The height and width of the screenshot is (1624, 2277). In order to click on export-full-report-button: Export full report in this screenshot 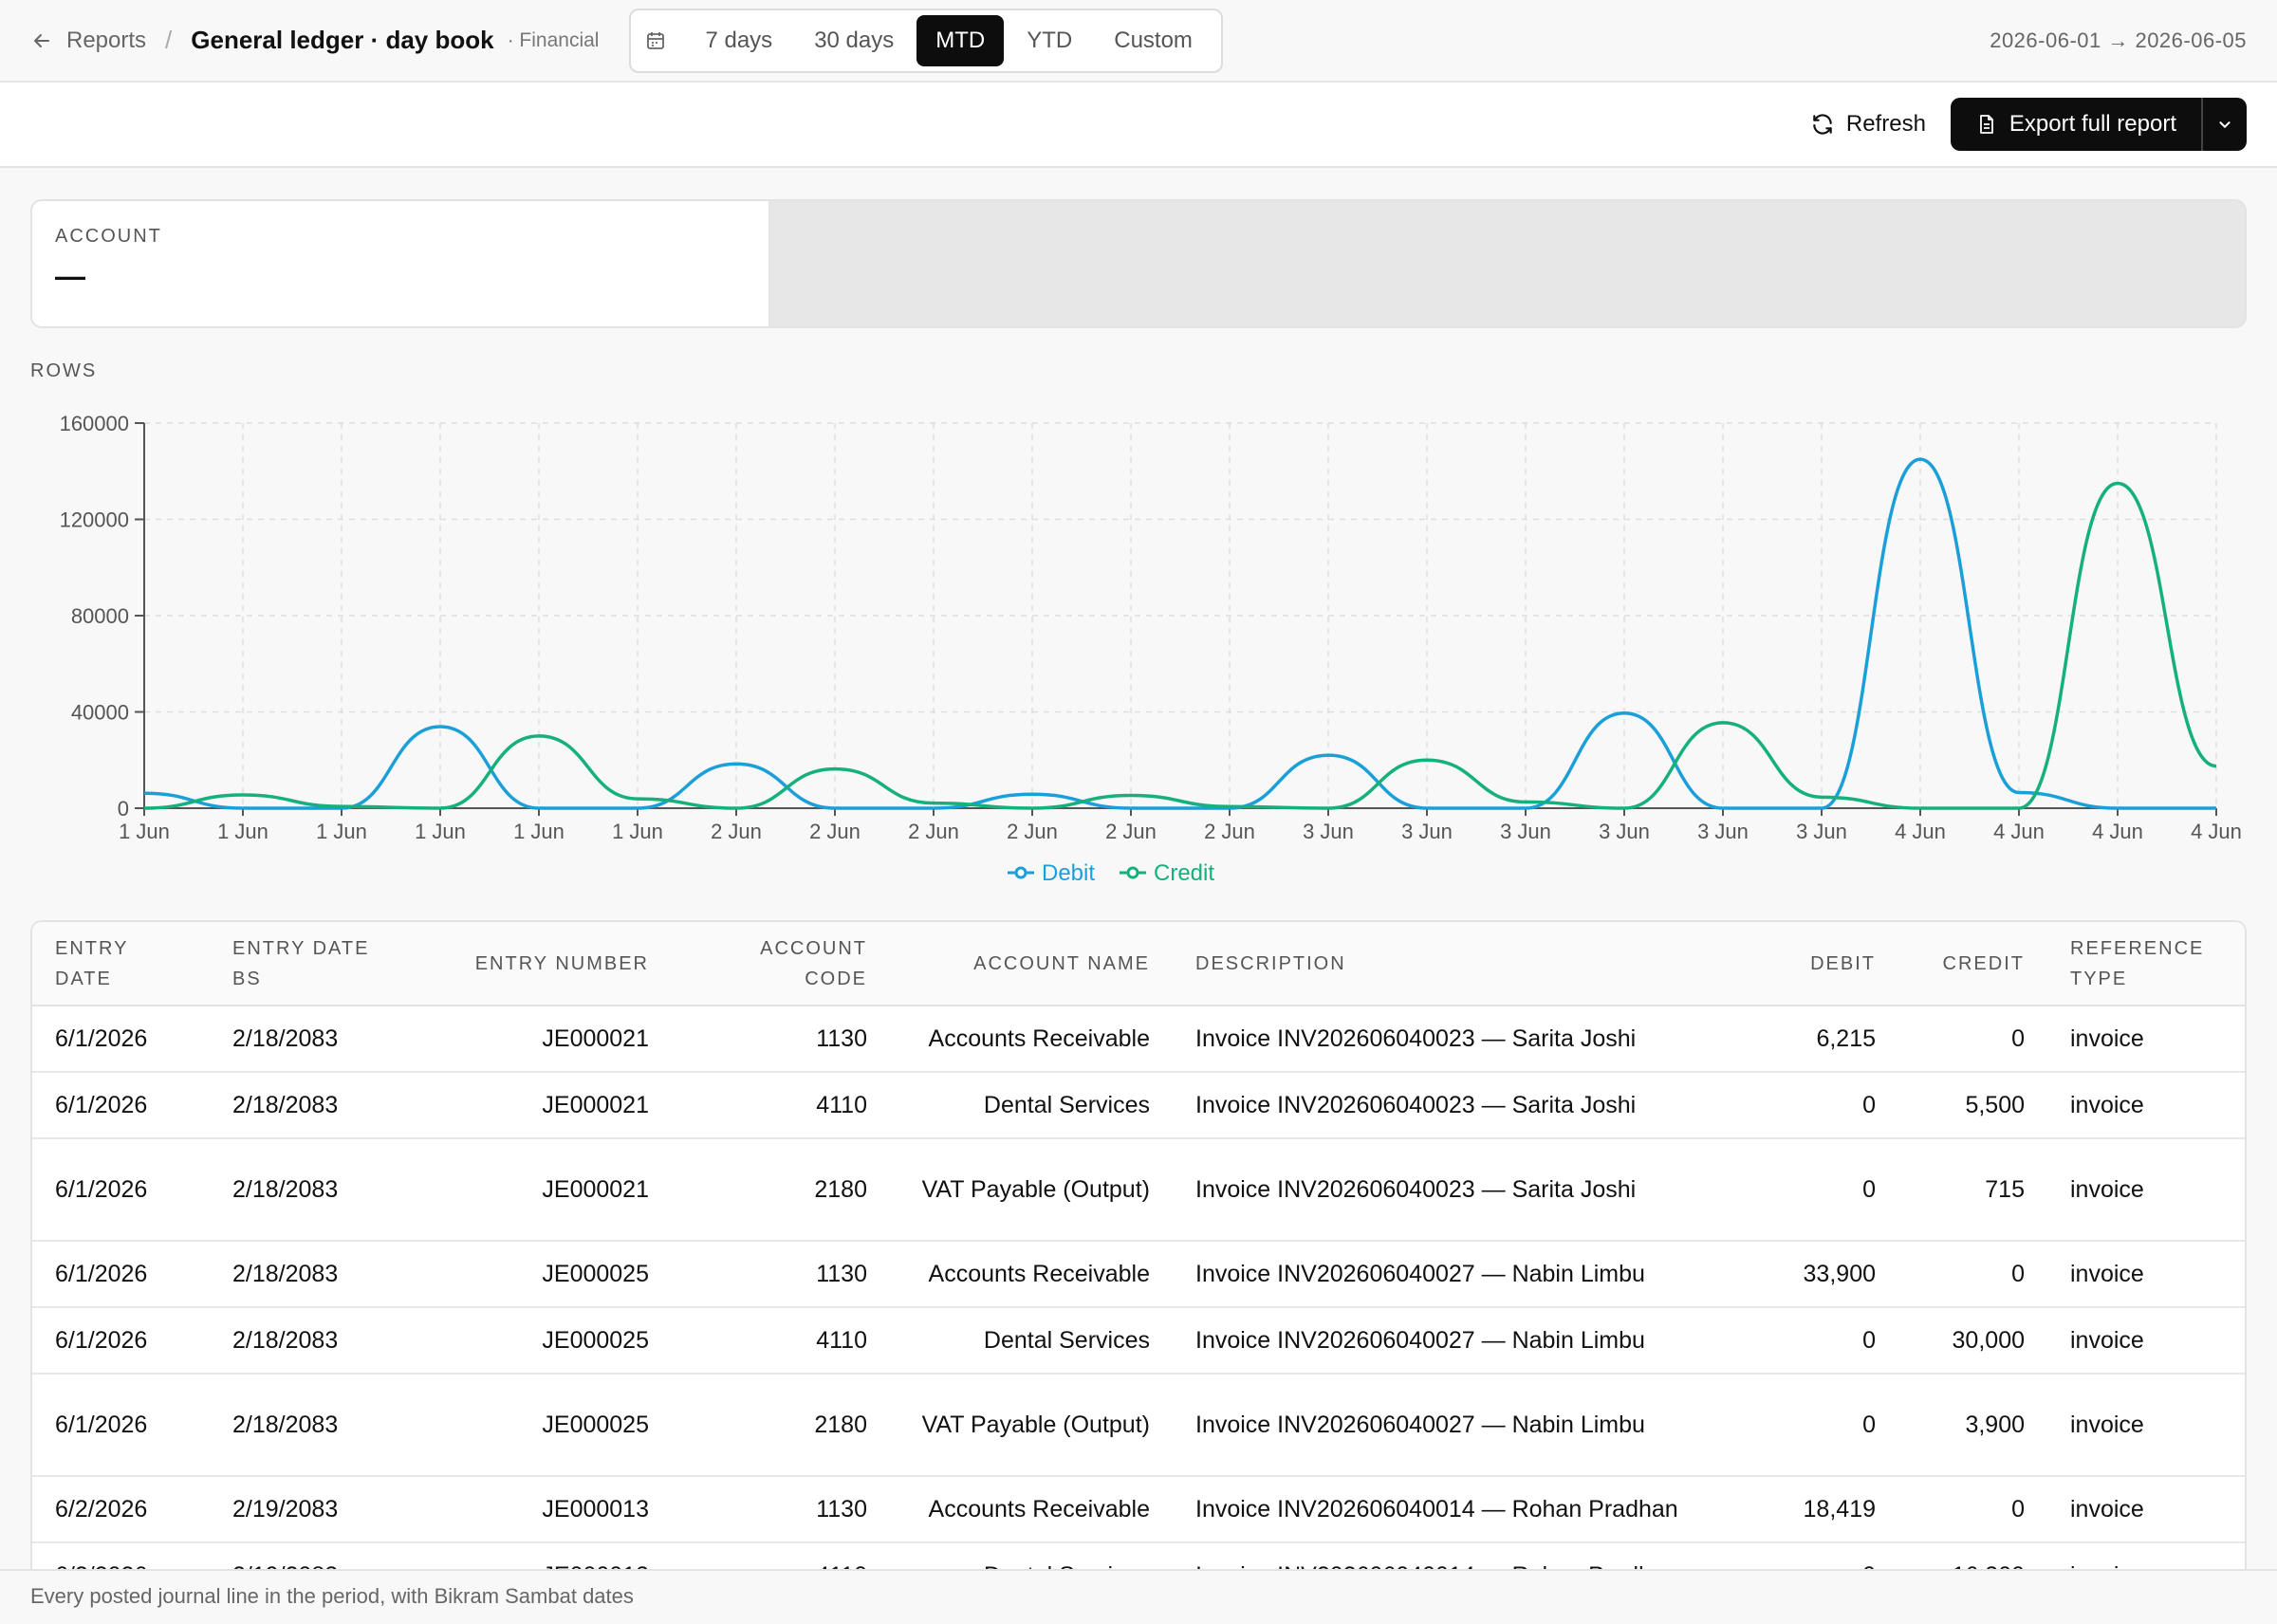, I will do `click(2076, 125)`.